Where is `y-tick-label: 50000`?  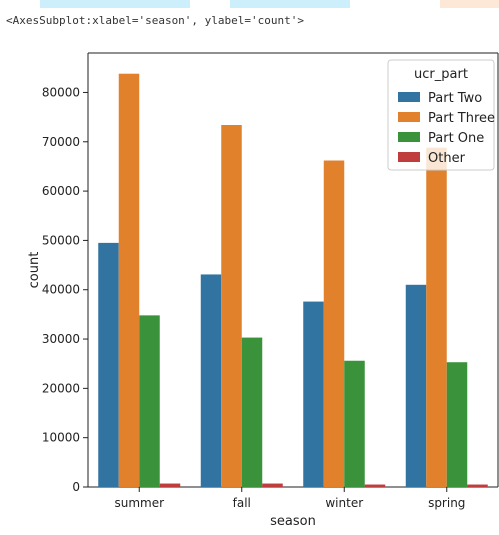
y-tick-label: 50000 is located at coordinates (61, 240).